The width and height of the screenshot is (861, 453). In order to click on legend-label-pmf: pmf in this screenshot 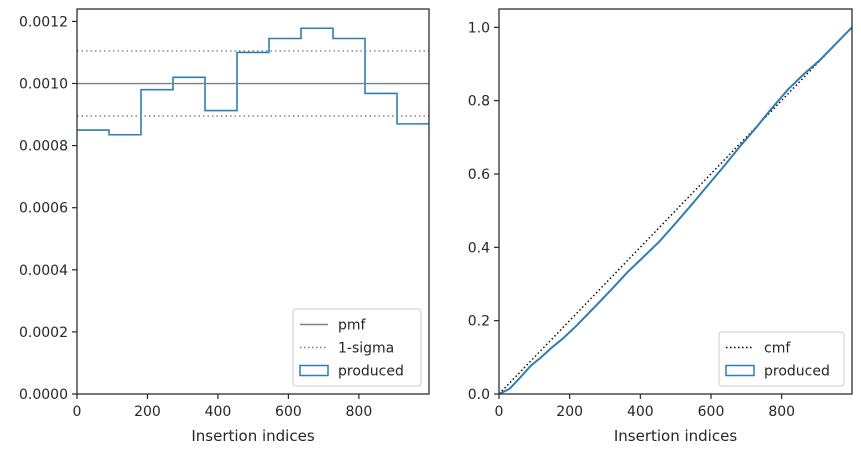, I will do `click(352, 326)`.